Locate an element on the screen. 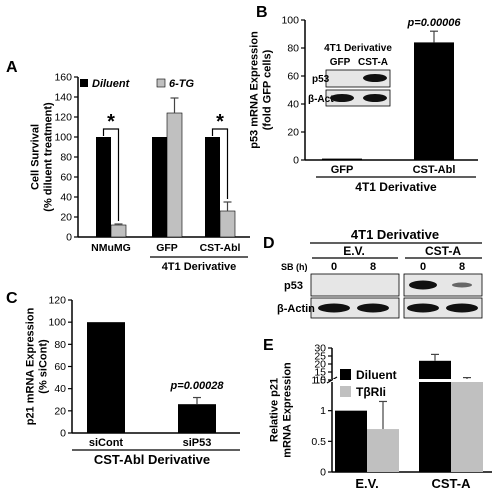  e-legend-swatch-diluent is located at coordinates (345, 374).